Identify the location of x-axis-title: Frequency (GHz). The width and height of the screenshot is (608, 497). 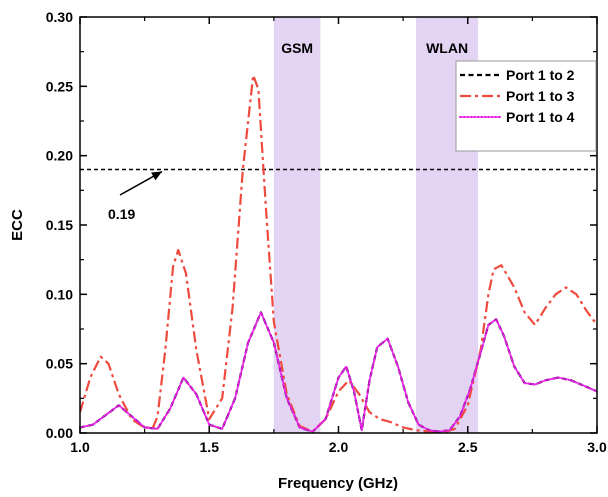
(338, 483).